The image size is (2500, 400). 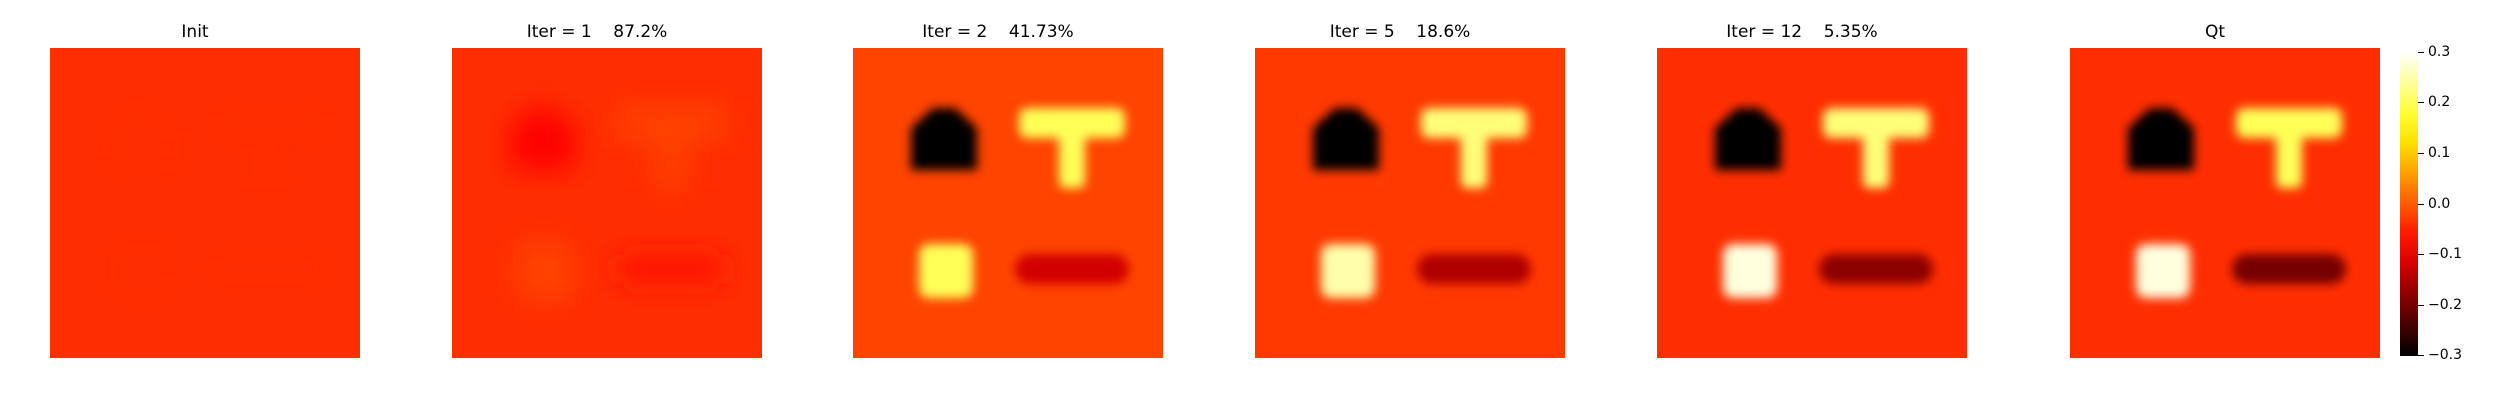 I want to click on panel-title-iter-1: Iter = 1 87.2%, so click(x=597, y=32).